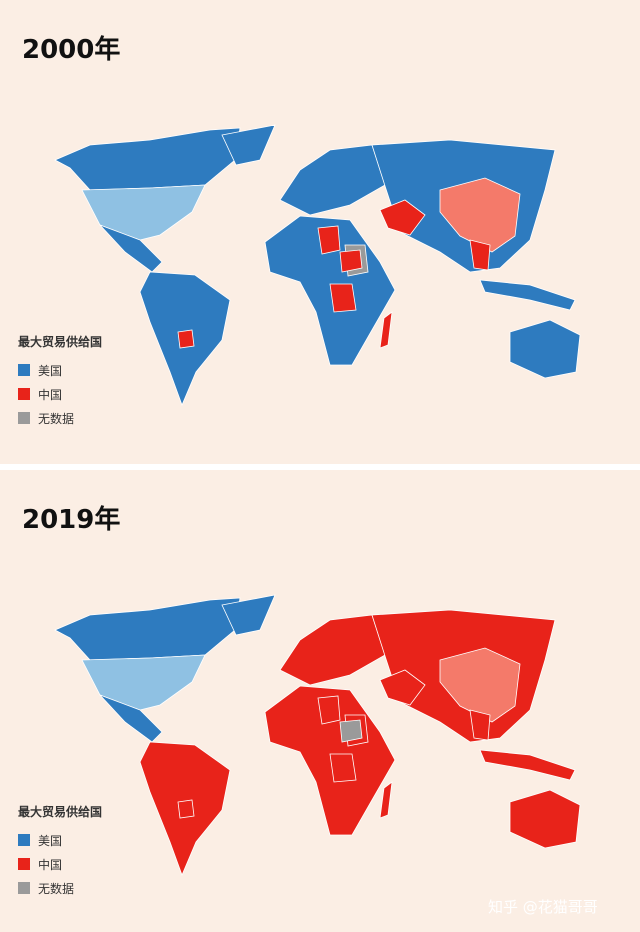 This screenshot has width=640, height=932. What do you see at coordinates (320, 467) in the screenshot?
I see `divider` at bounding box center [320, 467].